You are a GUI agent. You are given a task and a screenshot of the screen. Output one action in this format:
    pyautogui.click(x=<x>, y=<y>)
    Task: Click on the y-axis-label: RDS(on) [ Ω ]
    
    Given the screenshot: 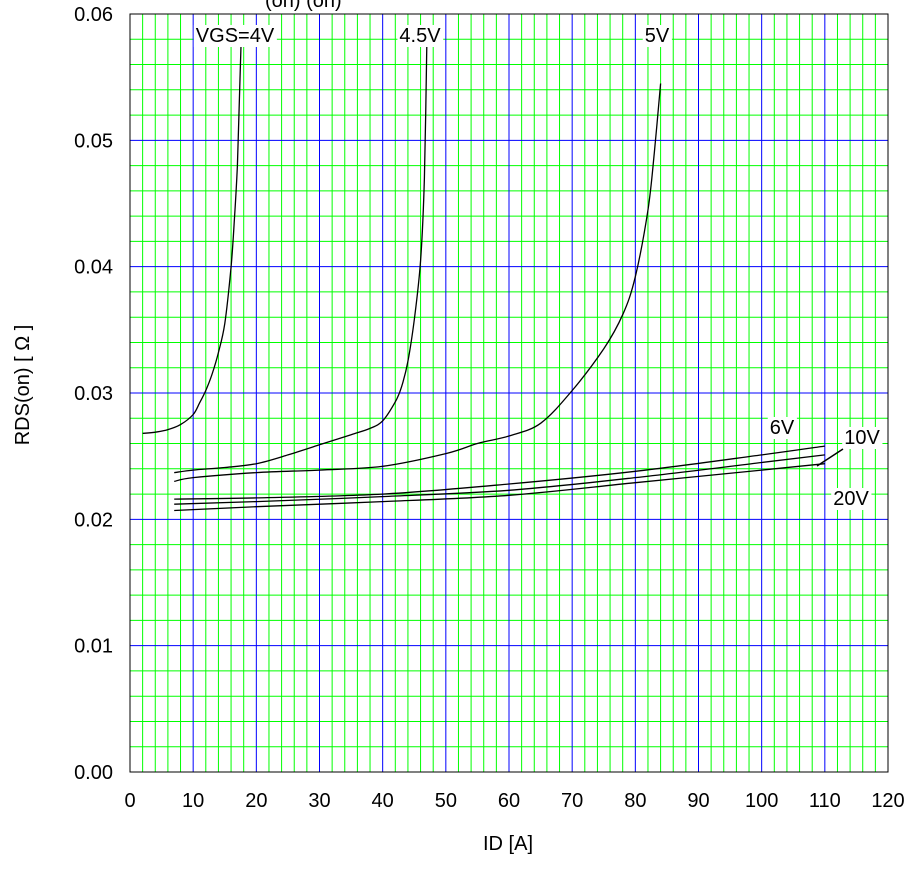 What is the action you would take?
    pyautogui.click(x=23, y=385)
    